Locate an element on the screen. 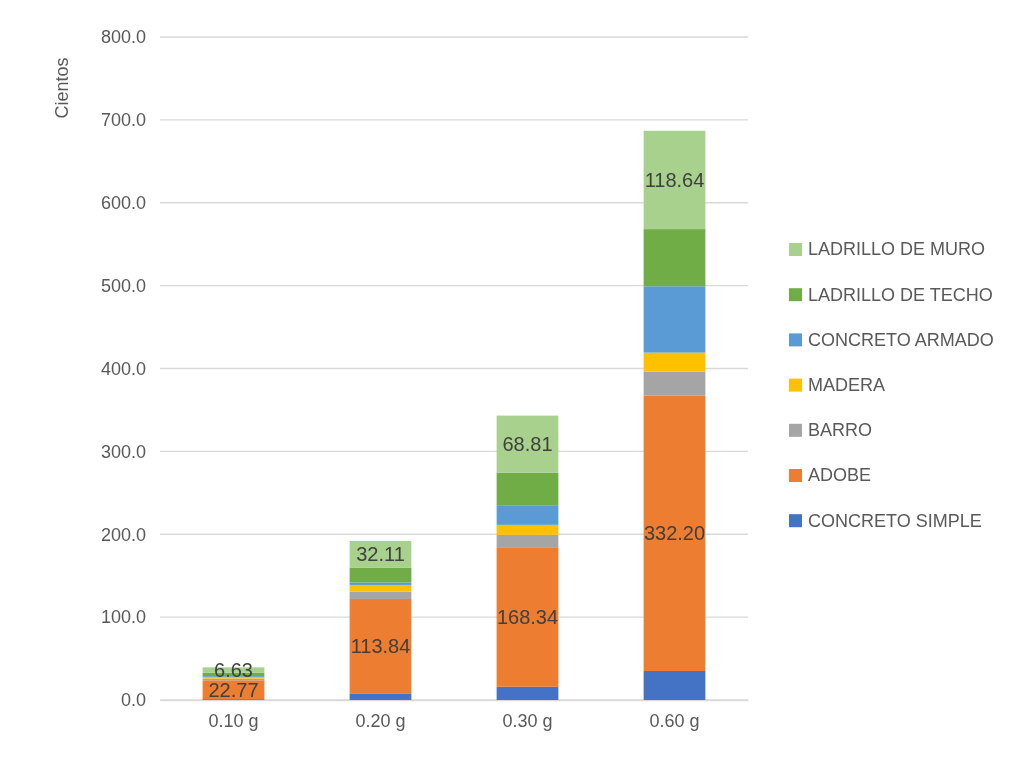 This screenshot has height=758, width=1030. data-label: 68.81 is located at coordinates (527, 444).